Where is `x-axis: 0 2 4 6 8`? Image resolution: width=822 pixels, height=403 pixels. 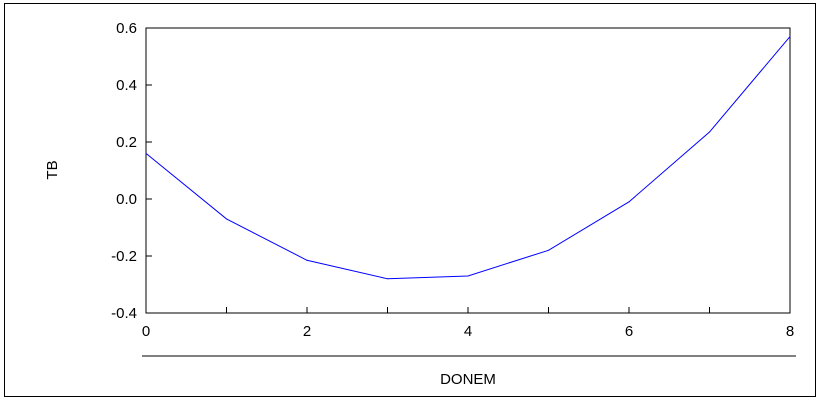 x-axis: 0 2 4 6 8 is located at coordinates (468, 323).